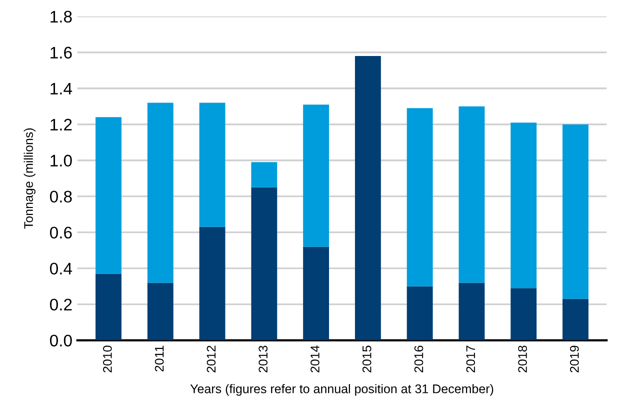 This screenshot has width=619, height=410. I want to click on x-tick-label: 2015, so click(367, 359).